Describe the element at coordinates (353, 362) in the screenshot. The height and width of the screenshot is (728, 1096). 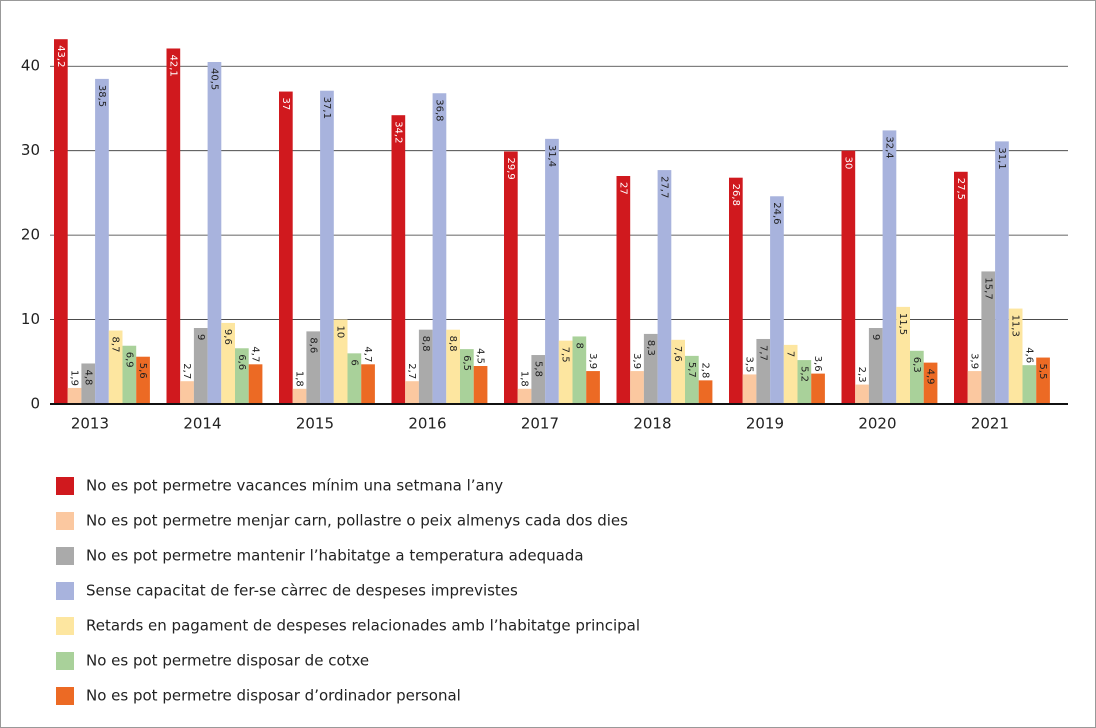
I see `value-label: 6` at that location.